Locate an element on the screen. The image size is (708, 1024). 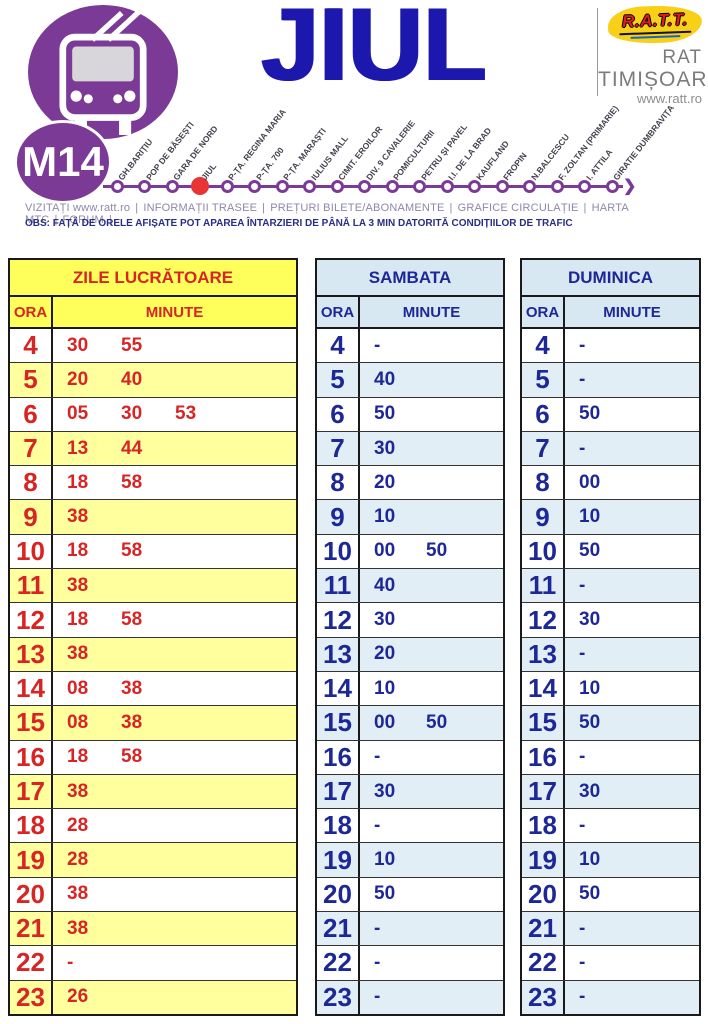
hour-cell: 18 is located at coordinates (543, 826).